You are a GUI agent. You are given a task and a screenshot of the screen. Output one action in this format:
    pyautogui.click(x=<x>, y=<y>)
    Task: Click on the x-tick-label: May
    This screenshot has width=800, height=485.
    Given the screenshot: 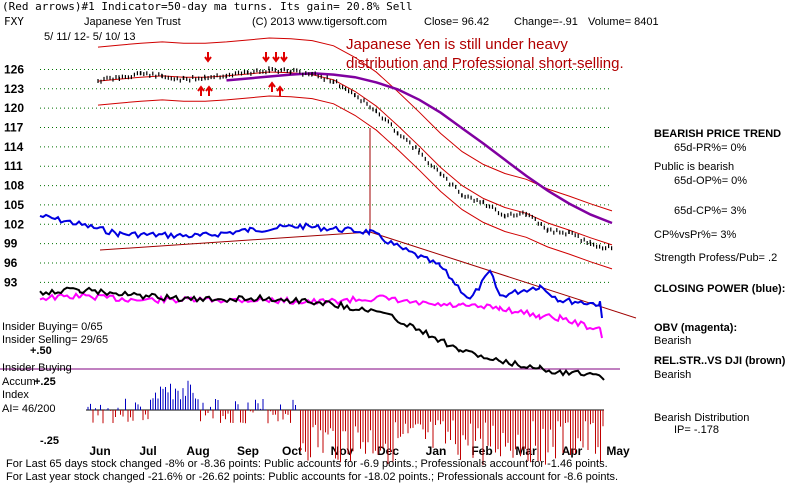 What is the action you would take?
    pyautogui.click(x=618, y=451)
    